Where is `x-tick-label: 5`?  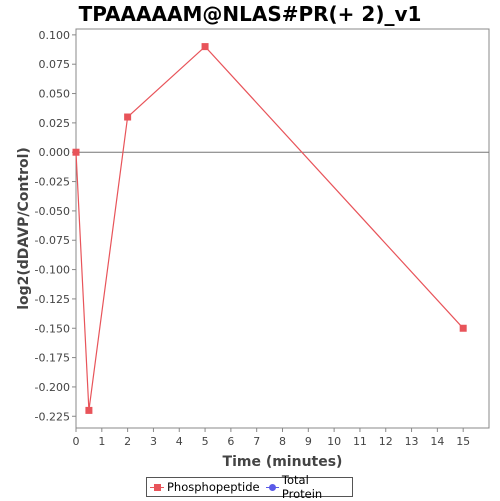
x-tick-label: 5 is located at coordinates (205, 441).